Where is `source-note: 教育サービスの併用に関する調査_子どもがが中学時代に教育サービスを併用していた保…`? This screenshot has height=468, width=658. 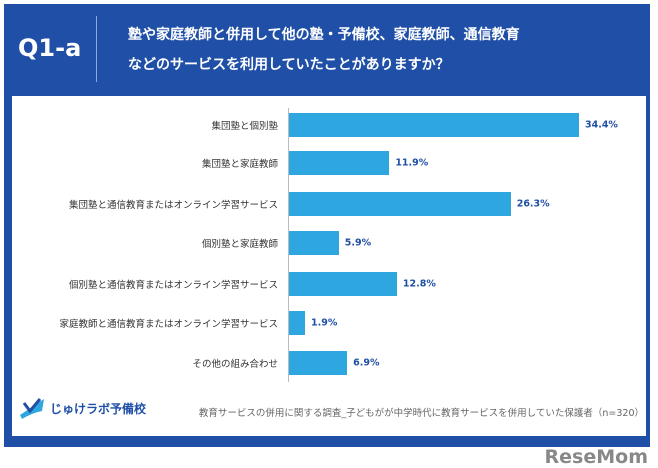
source-note: 教育サービスの併用に関する調査_子どもがが中学時代に教育サービスを併用していた保… is located at coordinates (421, 413).